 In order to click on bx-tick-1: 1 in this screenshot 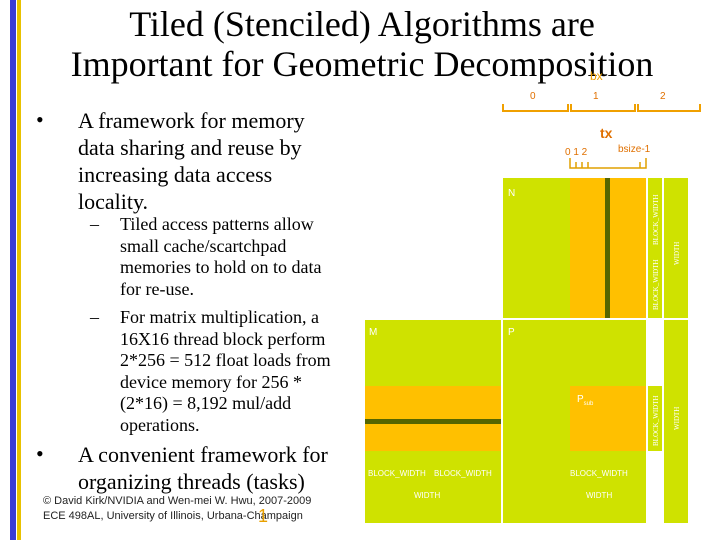, I will do `click(596, 96)`.